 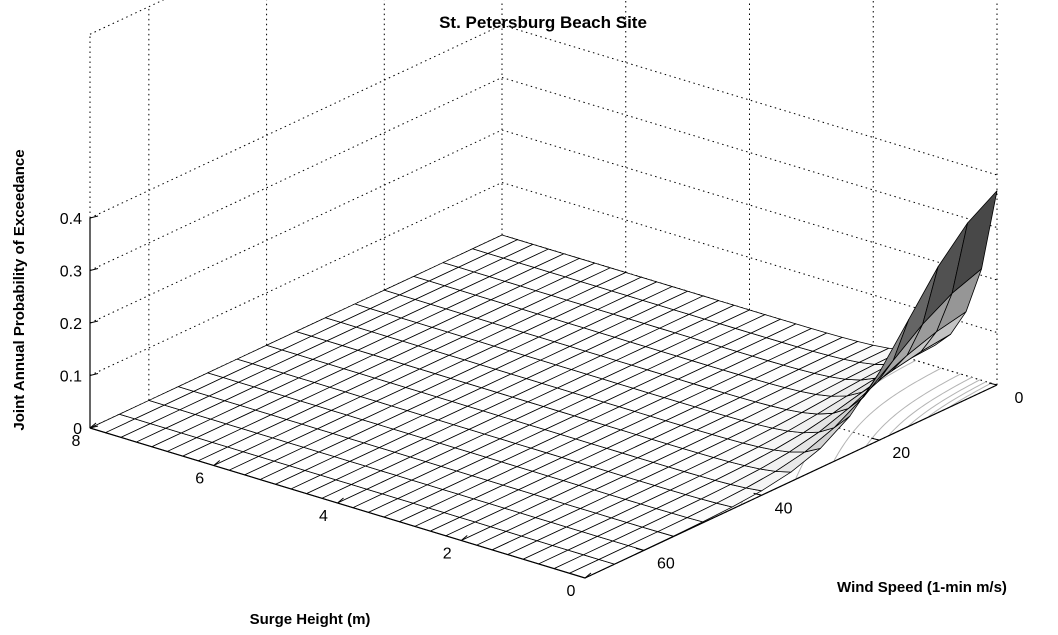 What do you see at coordinates (71, 219) in the screenshot?
I see `z-tick-label: 0.4` at bounding box center [71, 219].